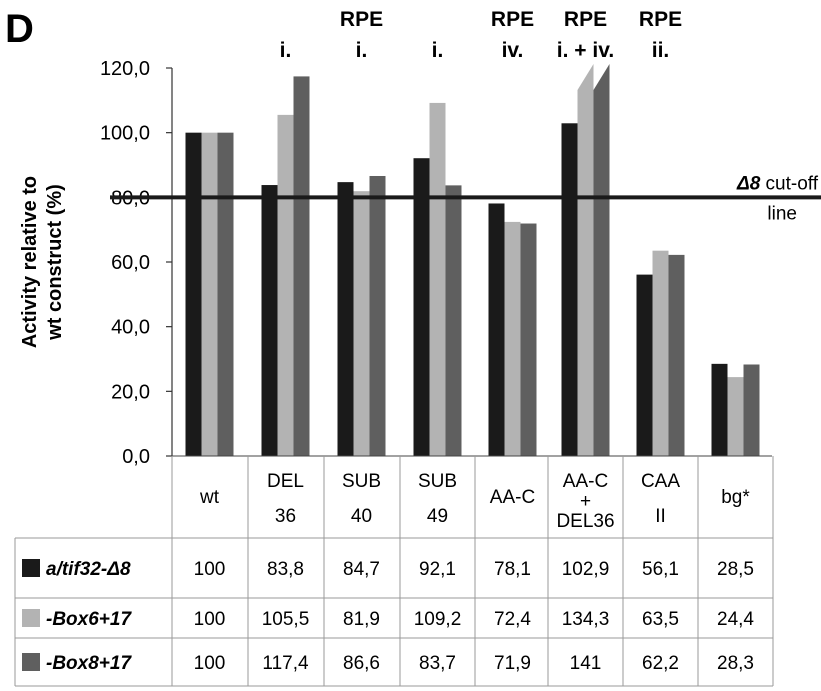  I want to click on y-axis-label-line1: Activity relative to, so click(30, 262).